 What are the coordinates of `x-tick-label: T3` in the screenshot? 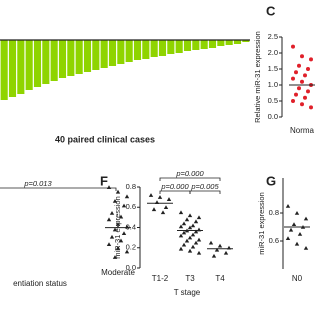 It's located at (190, 278).